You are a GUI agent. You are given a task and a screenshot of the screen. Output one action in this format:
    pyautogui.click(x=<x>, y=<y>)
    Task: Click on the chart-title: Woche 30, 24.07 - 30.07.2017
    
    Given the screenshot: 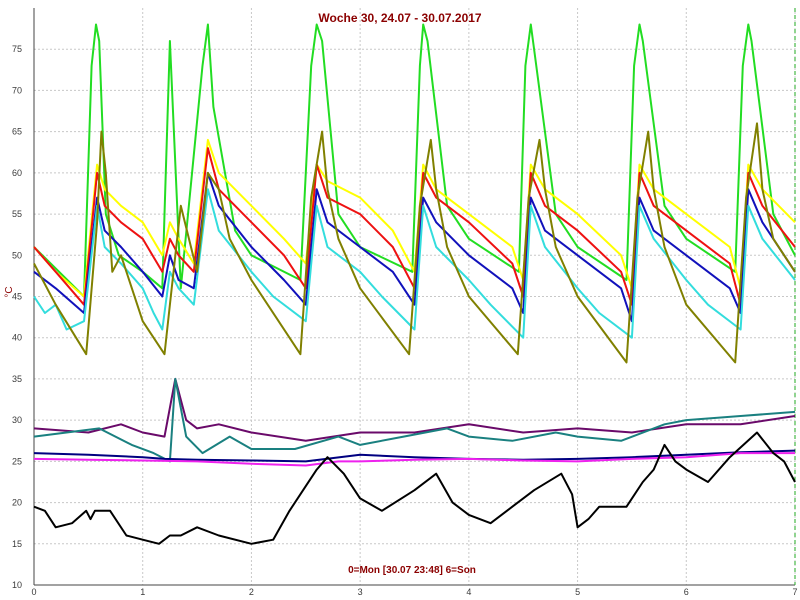 What is the action you would take?
    pyautogui.click(x=400, y=18)
    